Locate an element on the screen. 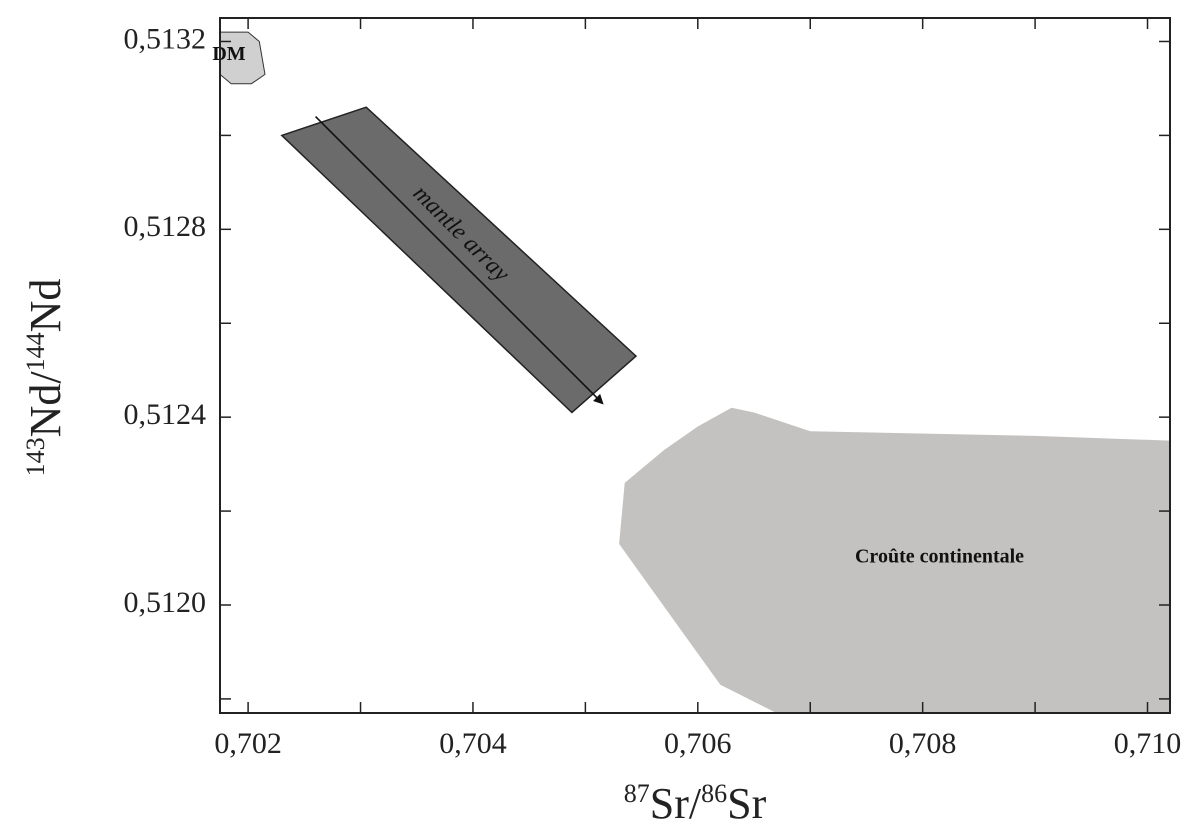  region-label-dm: DM is located at coordinates (228, 54).